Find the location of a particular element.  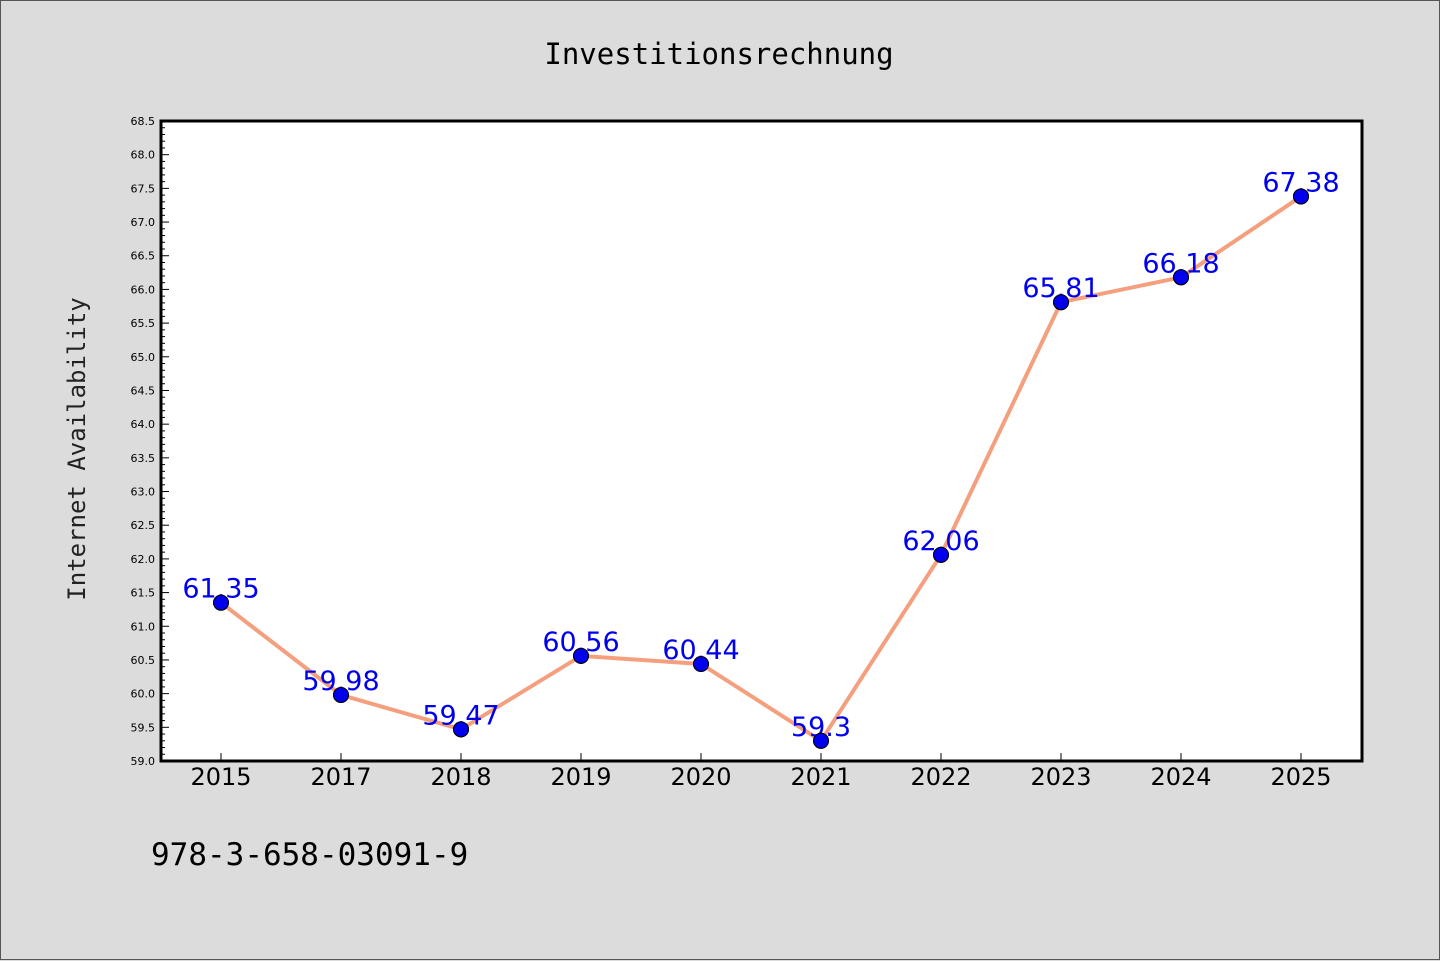

y-tick-label: 61.0 is located at coordinates (143, 626).